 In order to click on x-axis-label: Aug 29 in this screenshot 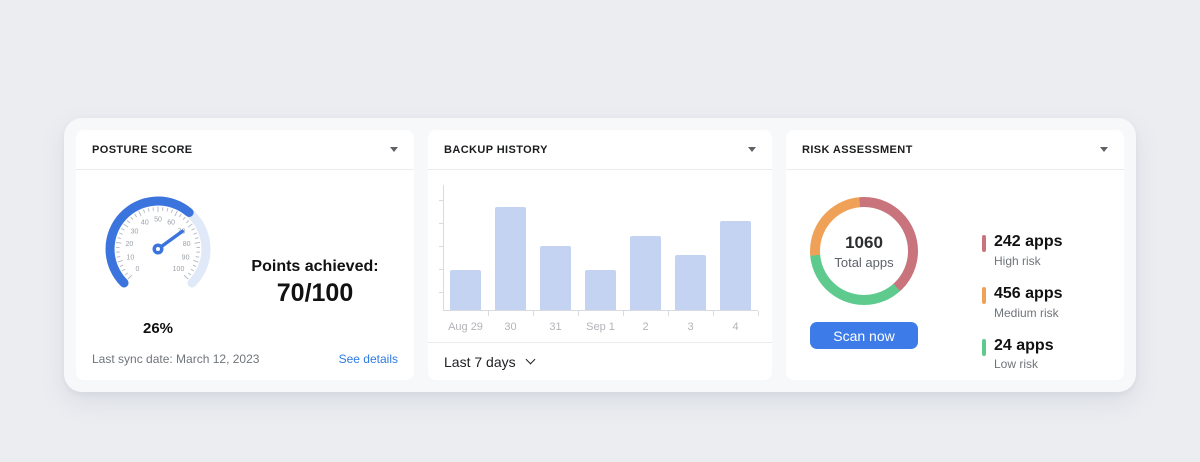, I will do `click(465, 327)`.